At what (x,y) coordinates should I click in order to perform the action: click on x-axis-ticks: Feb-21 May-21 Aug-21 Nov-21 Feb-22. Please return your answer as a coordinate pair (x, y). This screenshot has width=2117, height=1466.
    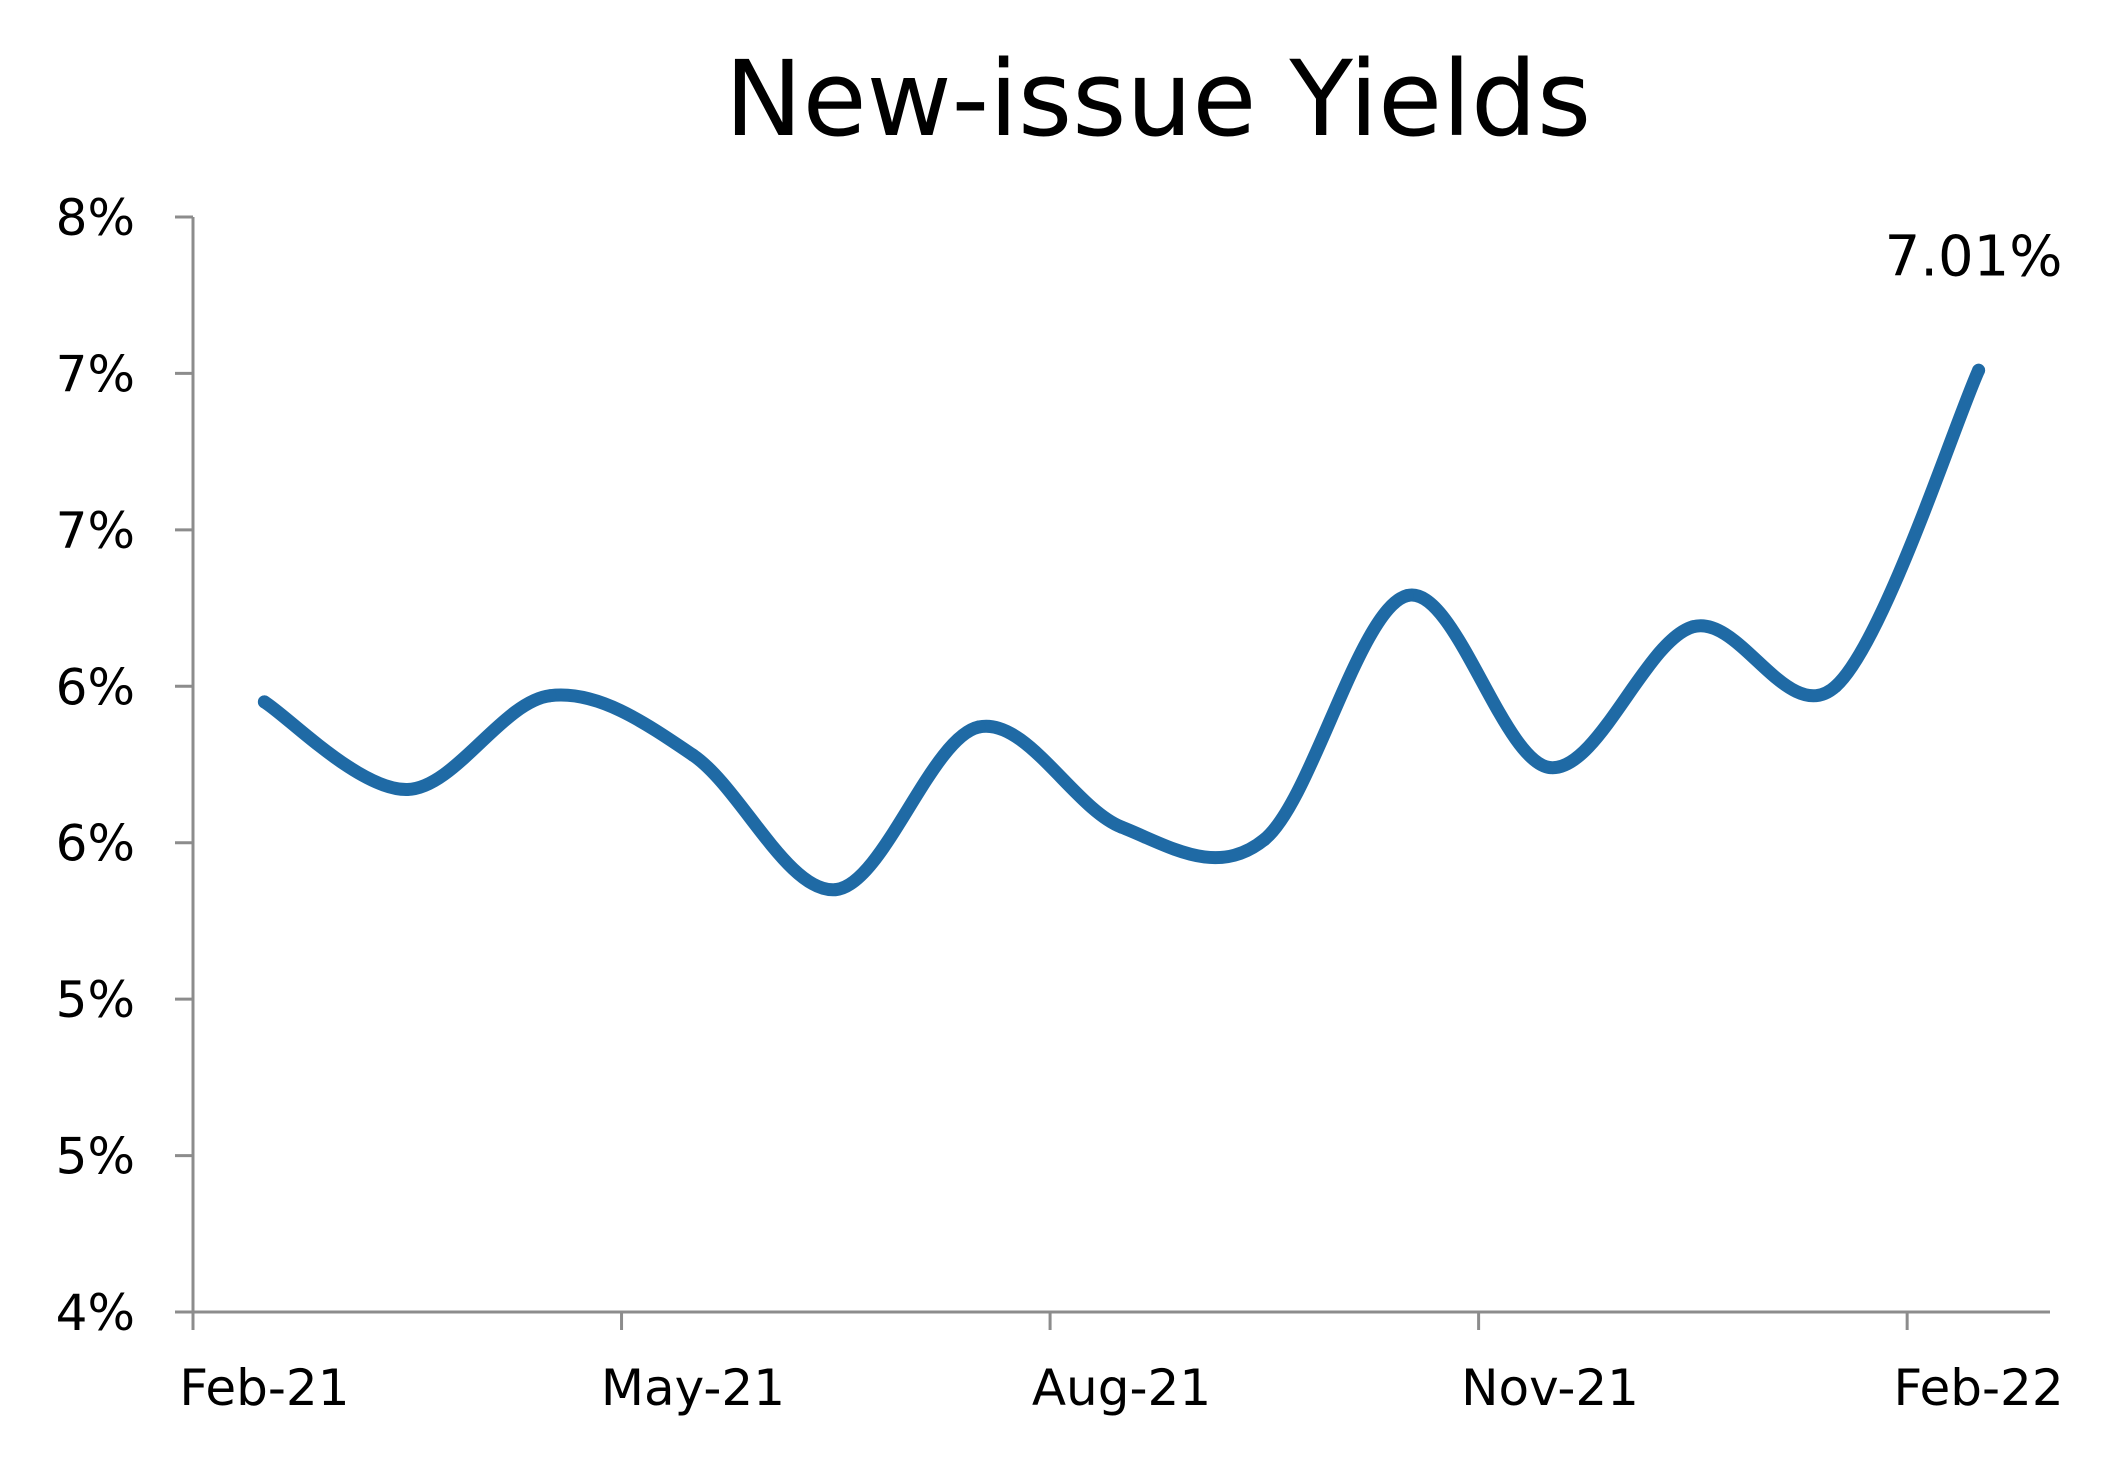
    Looking at the image, I should click on (1121, 1364).